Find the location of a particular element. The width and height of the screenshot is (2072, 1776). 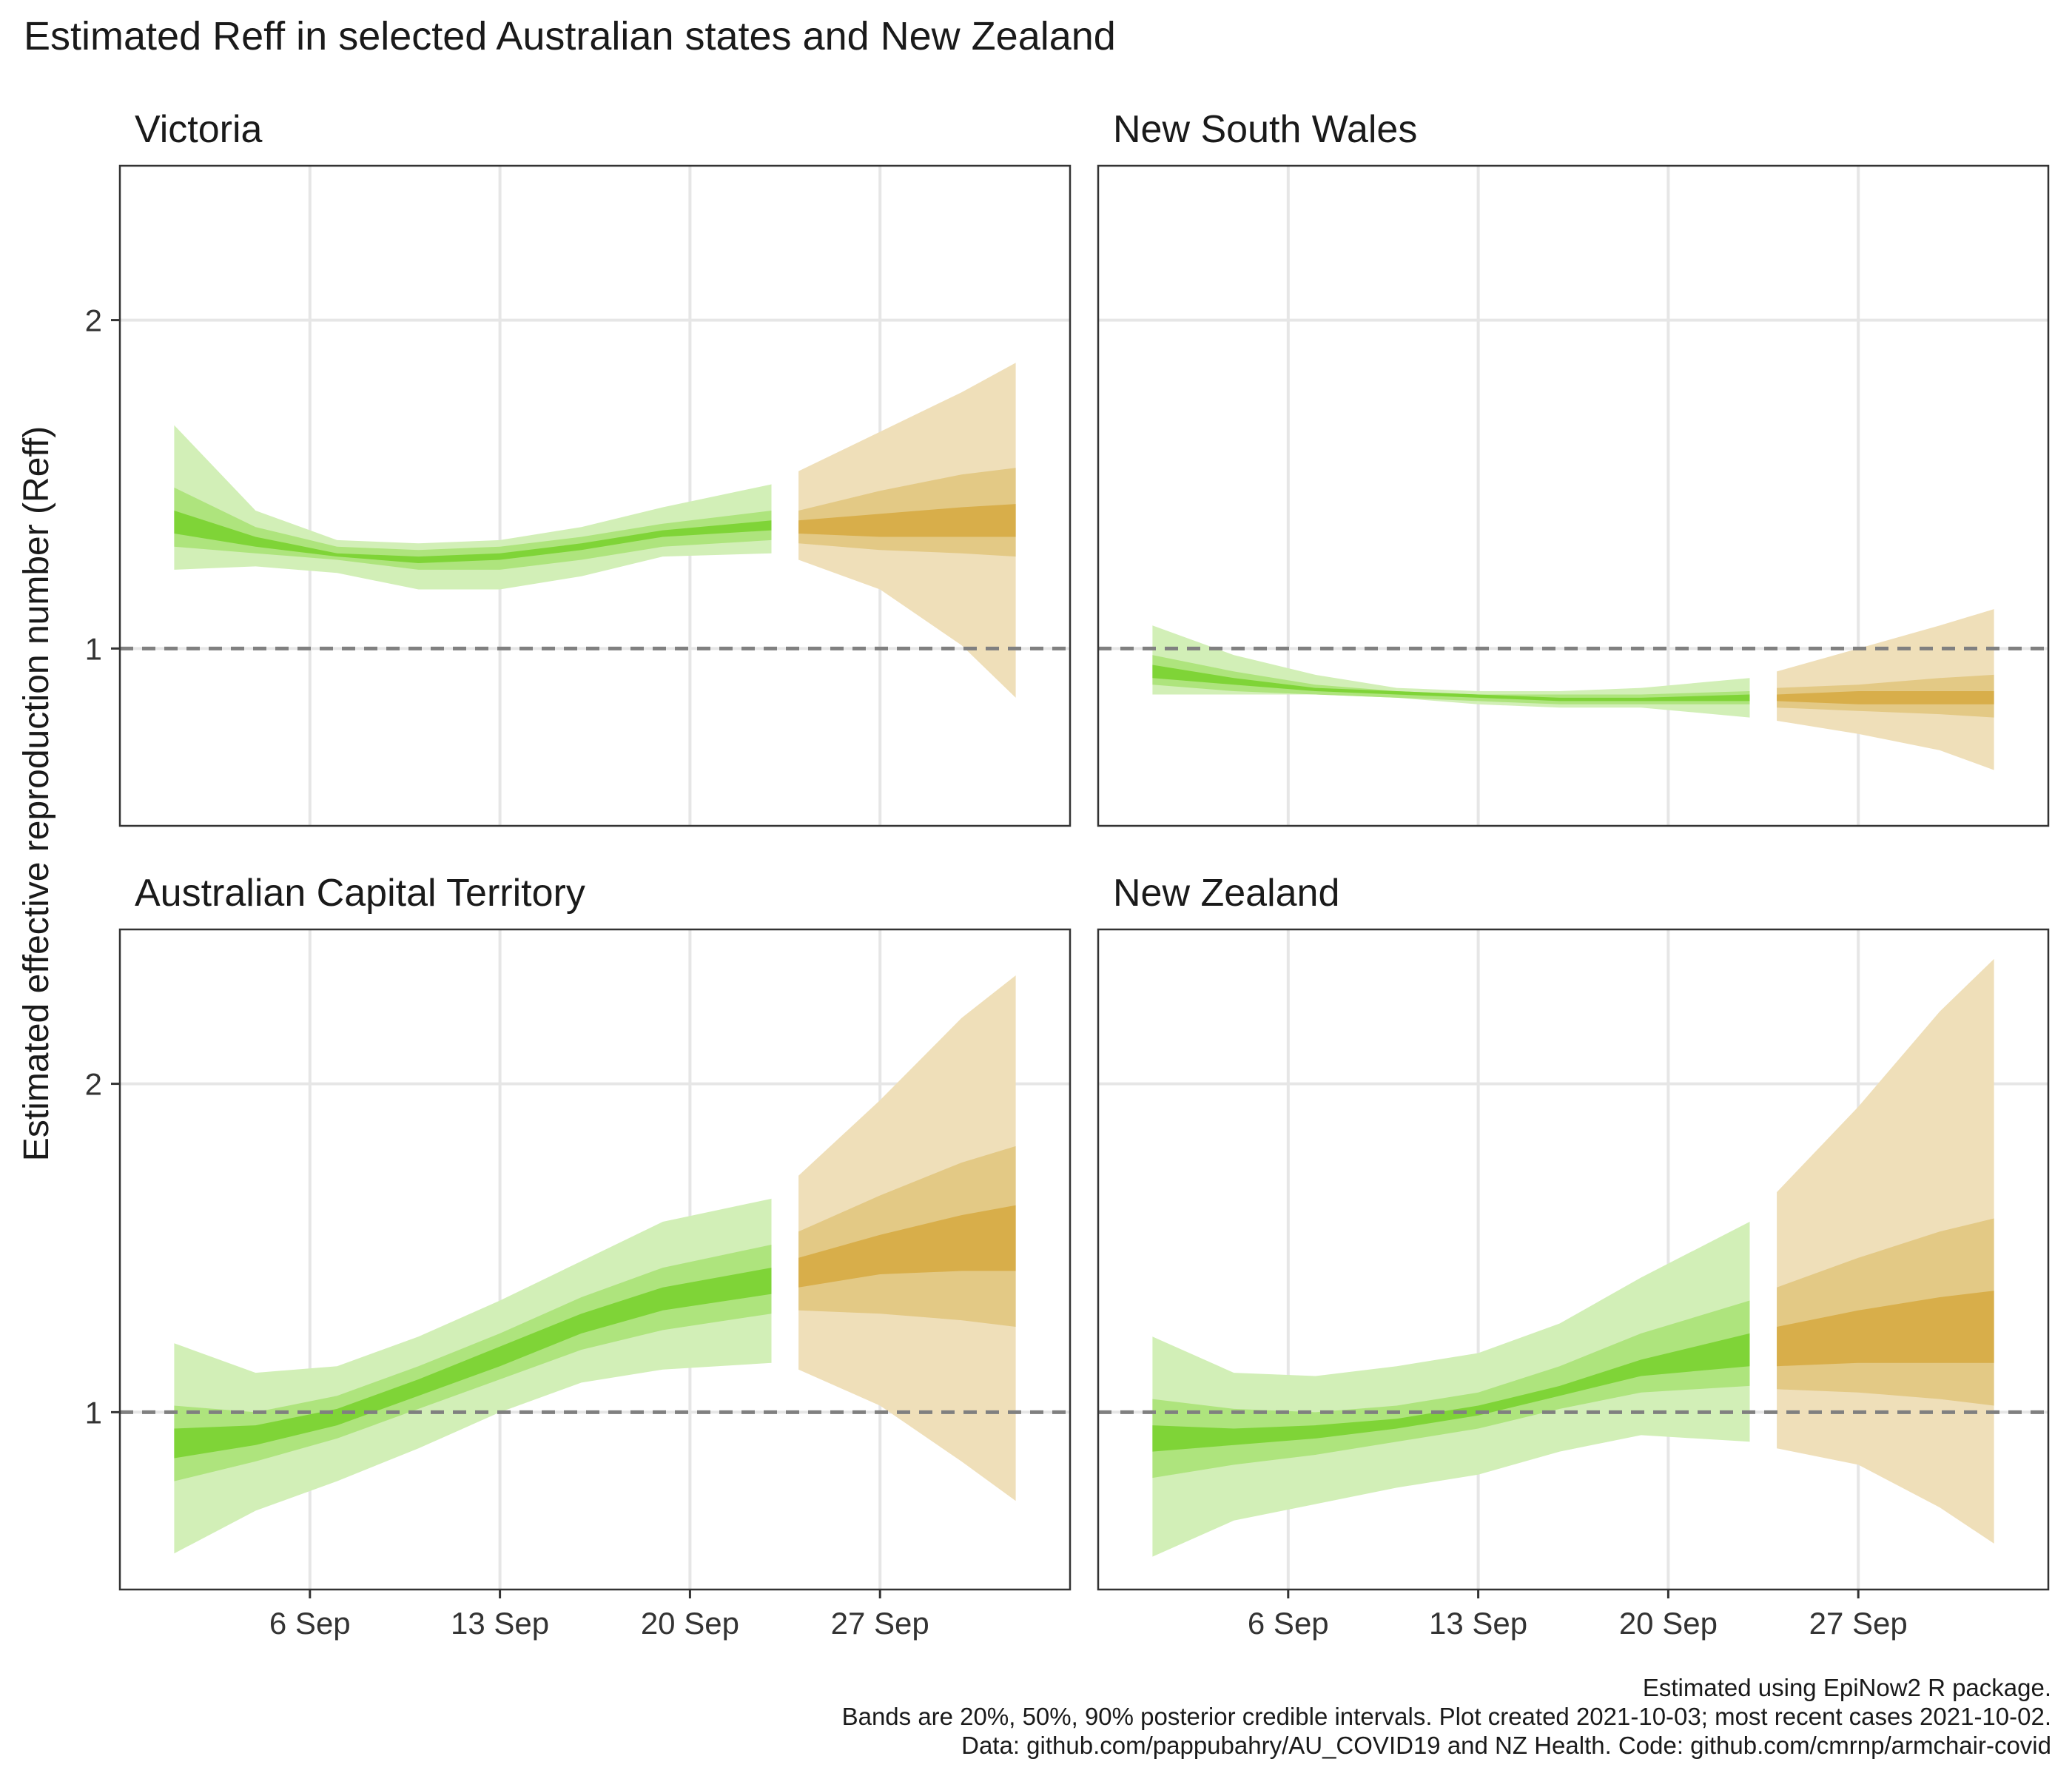

panel-title: New Zealand is located at coordinates (1226, 893).